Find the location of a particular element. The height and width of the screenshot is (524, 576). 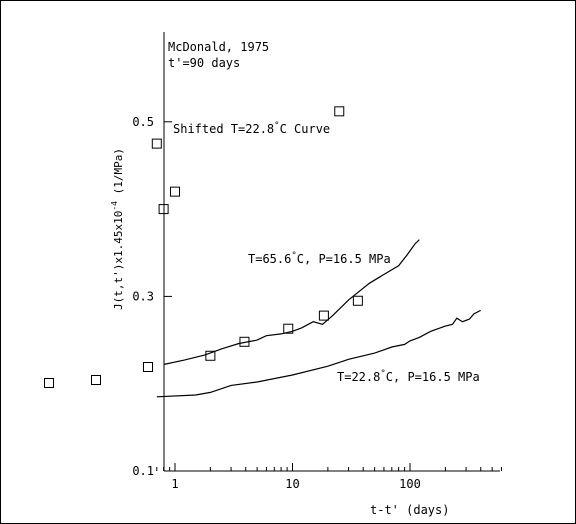

x-axis-label: t-t' (days) is located at coordinates (409, 510).